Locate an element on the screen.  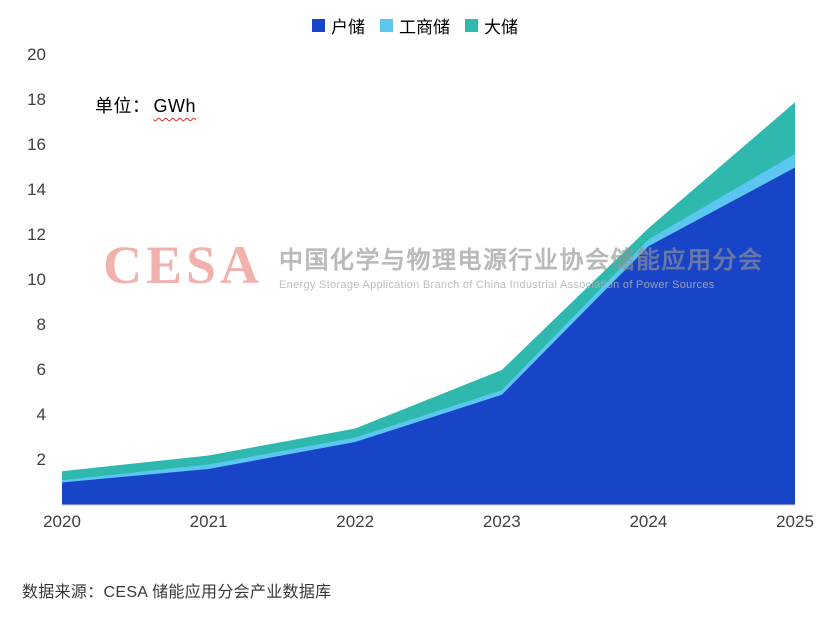
data-source-text: 数据来源：CESA 储能应用分会产业数据库 is located at coordinates (177, 592).